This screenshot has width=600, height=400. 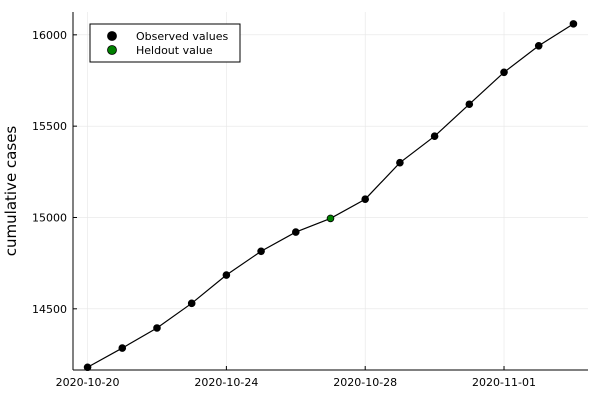 I want to click on x-tick-label: 2020-11-01, so click(x=504, y=382).